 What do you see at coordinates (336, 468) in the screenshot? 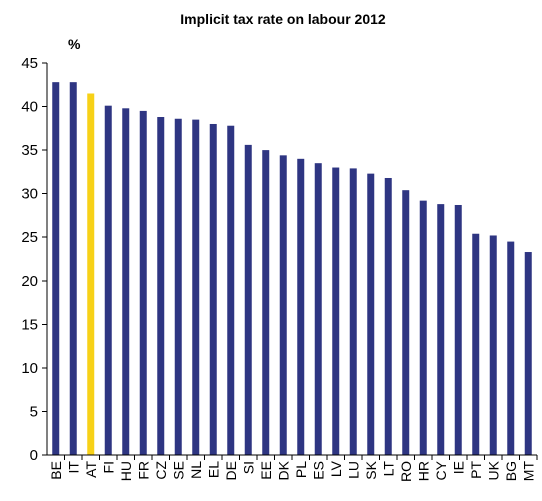
I see `x-tick-label-lv: LV` at bounding box center [336, 468].